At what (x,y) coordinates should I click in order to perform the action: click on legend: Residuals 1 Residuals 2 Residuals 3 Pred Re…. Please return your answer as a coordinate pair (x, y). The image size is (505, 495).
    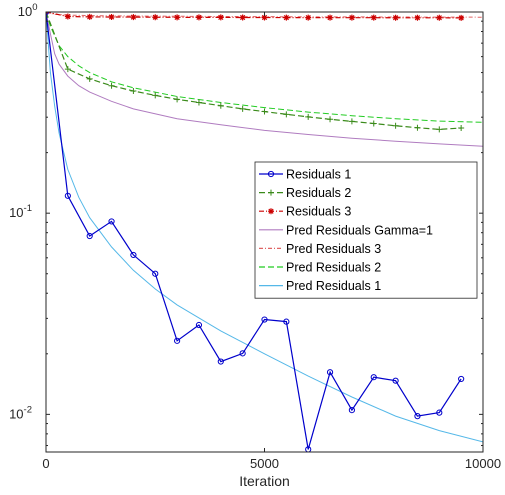
    Looking at the image, I should click on (366, 230).